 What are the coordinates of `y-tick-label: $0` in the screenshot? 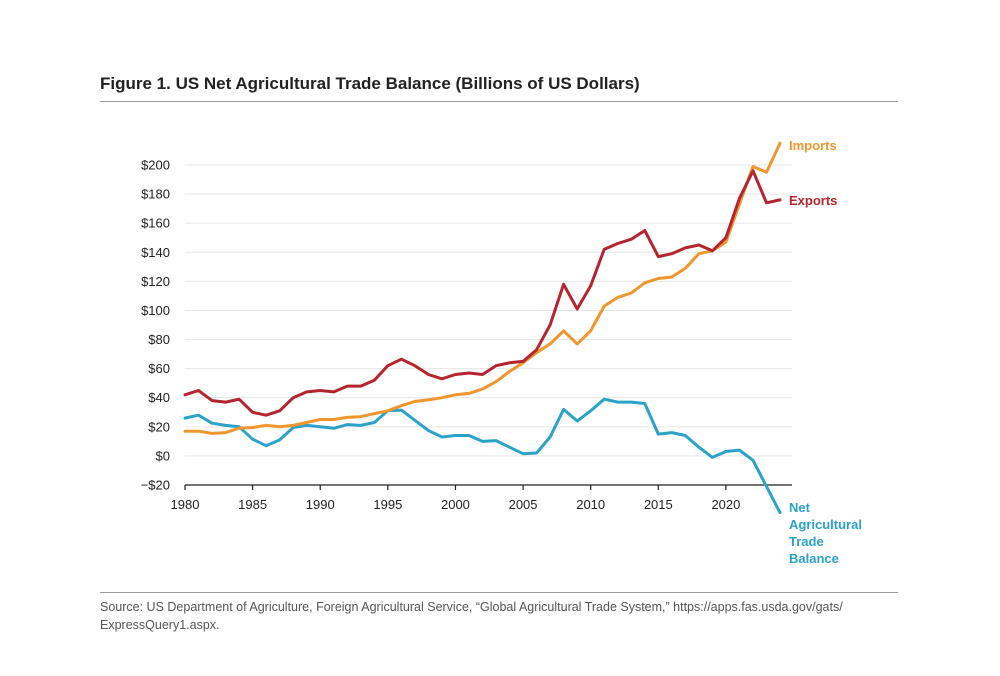 It's located at (163, 455).